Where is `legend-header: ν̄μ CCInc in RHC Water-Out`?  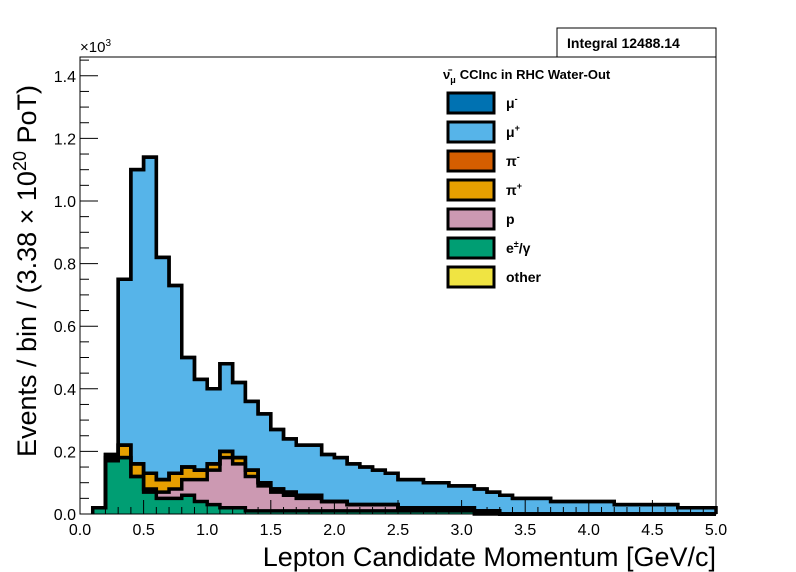 legend-header: ν̄μ CCInc in RHC Water-Out is located at coordinates (527, 76).